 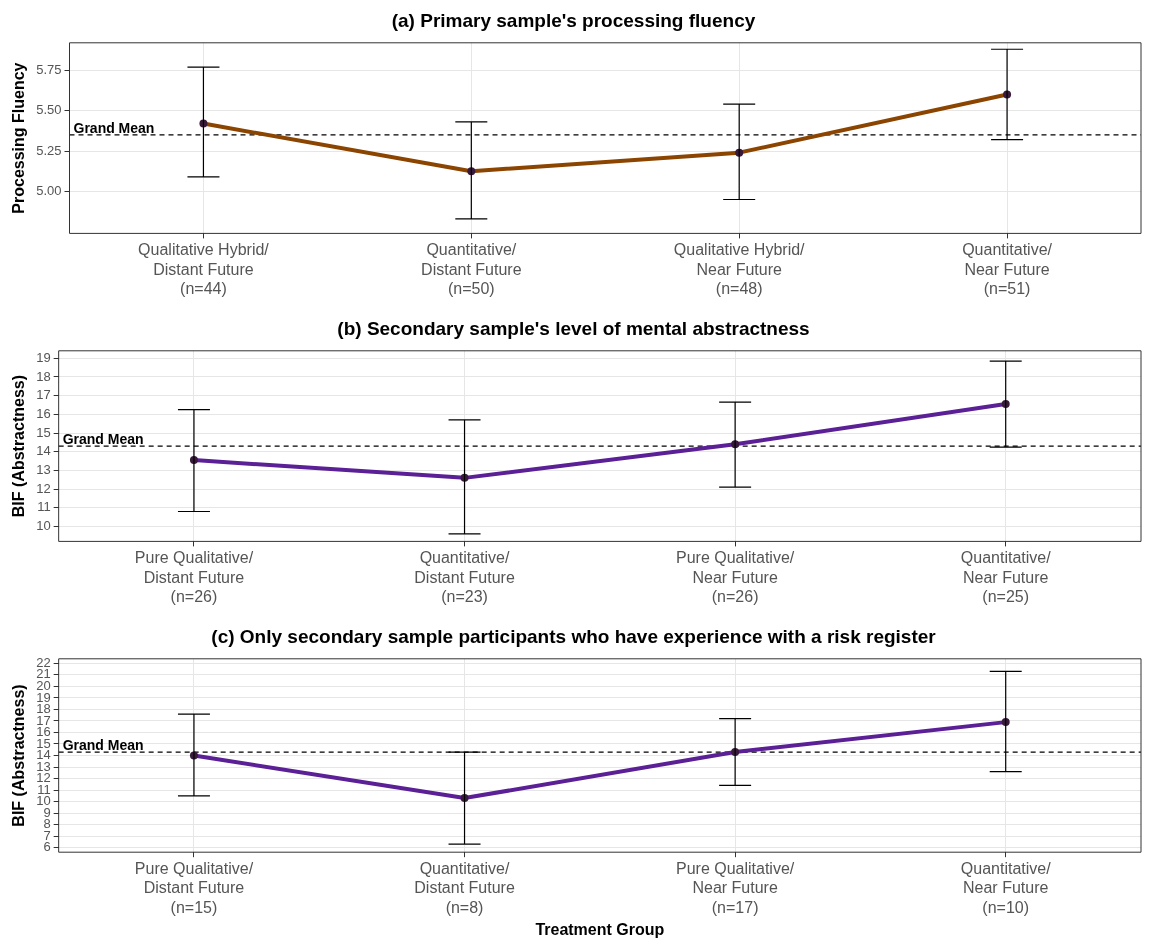 What do you see at coordinates (43, 469) in the screenshot?
I see `y-tick-label: 13` at bounding box center [43, 469].